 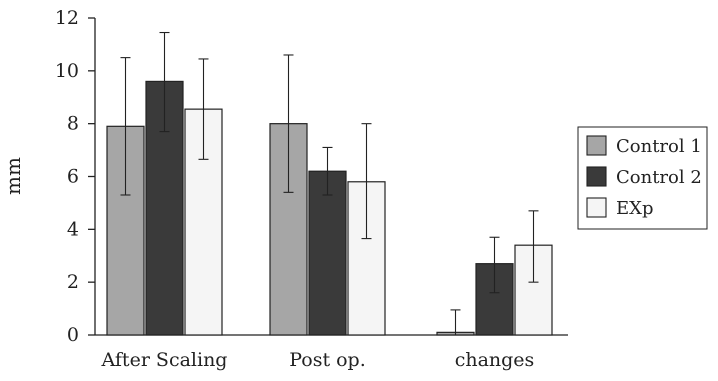 I want to click on legend-label: Control 1, so click(x=659, y=146).